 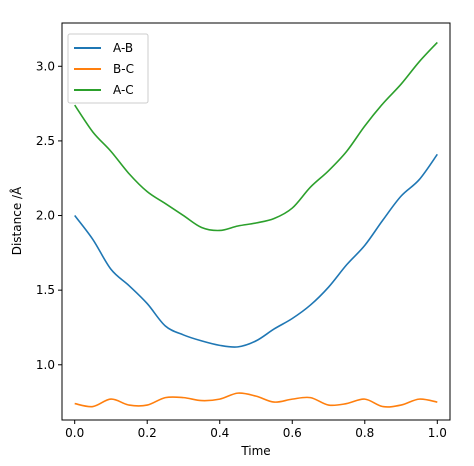 I want to click on legend-label-b-c: B-C, so click(x=123, y=69).